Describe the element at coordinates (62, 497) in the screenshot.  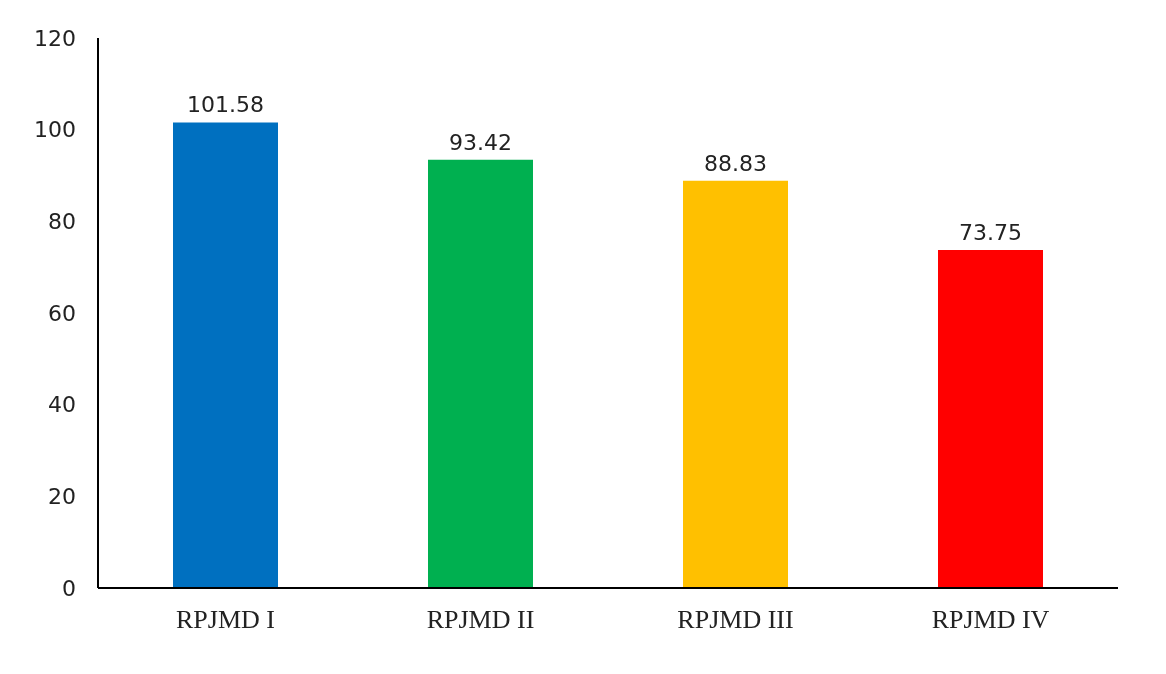
I see `y-tick-label: 20` at that location.